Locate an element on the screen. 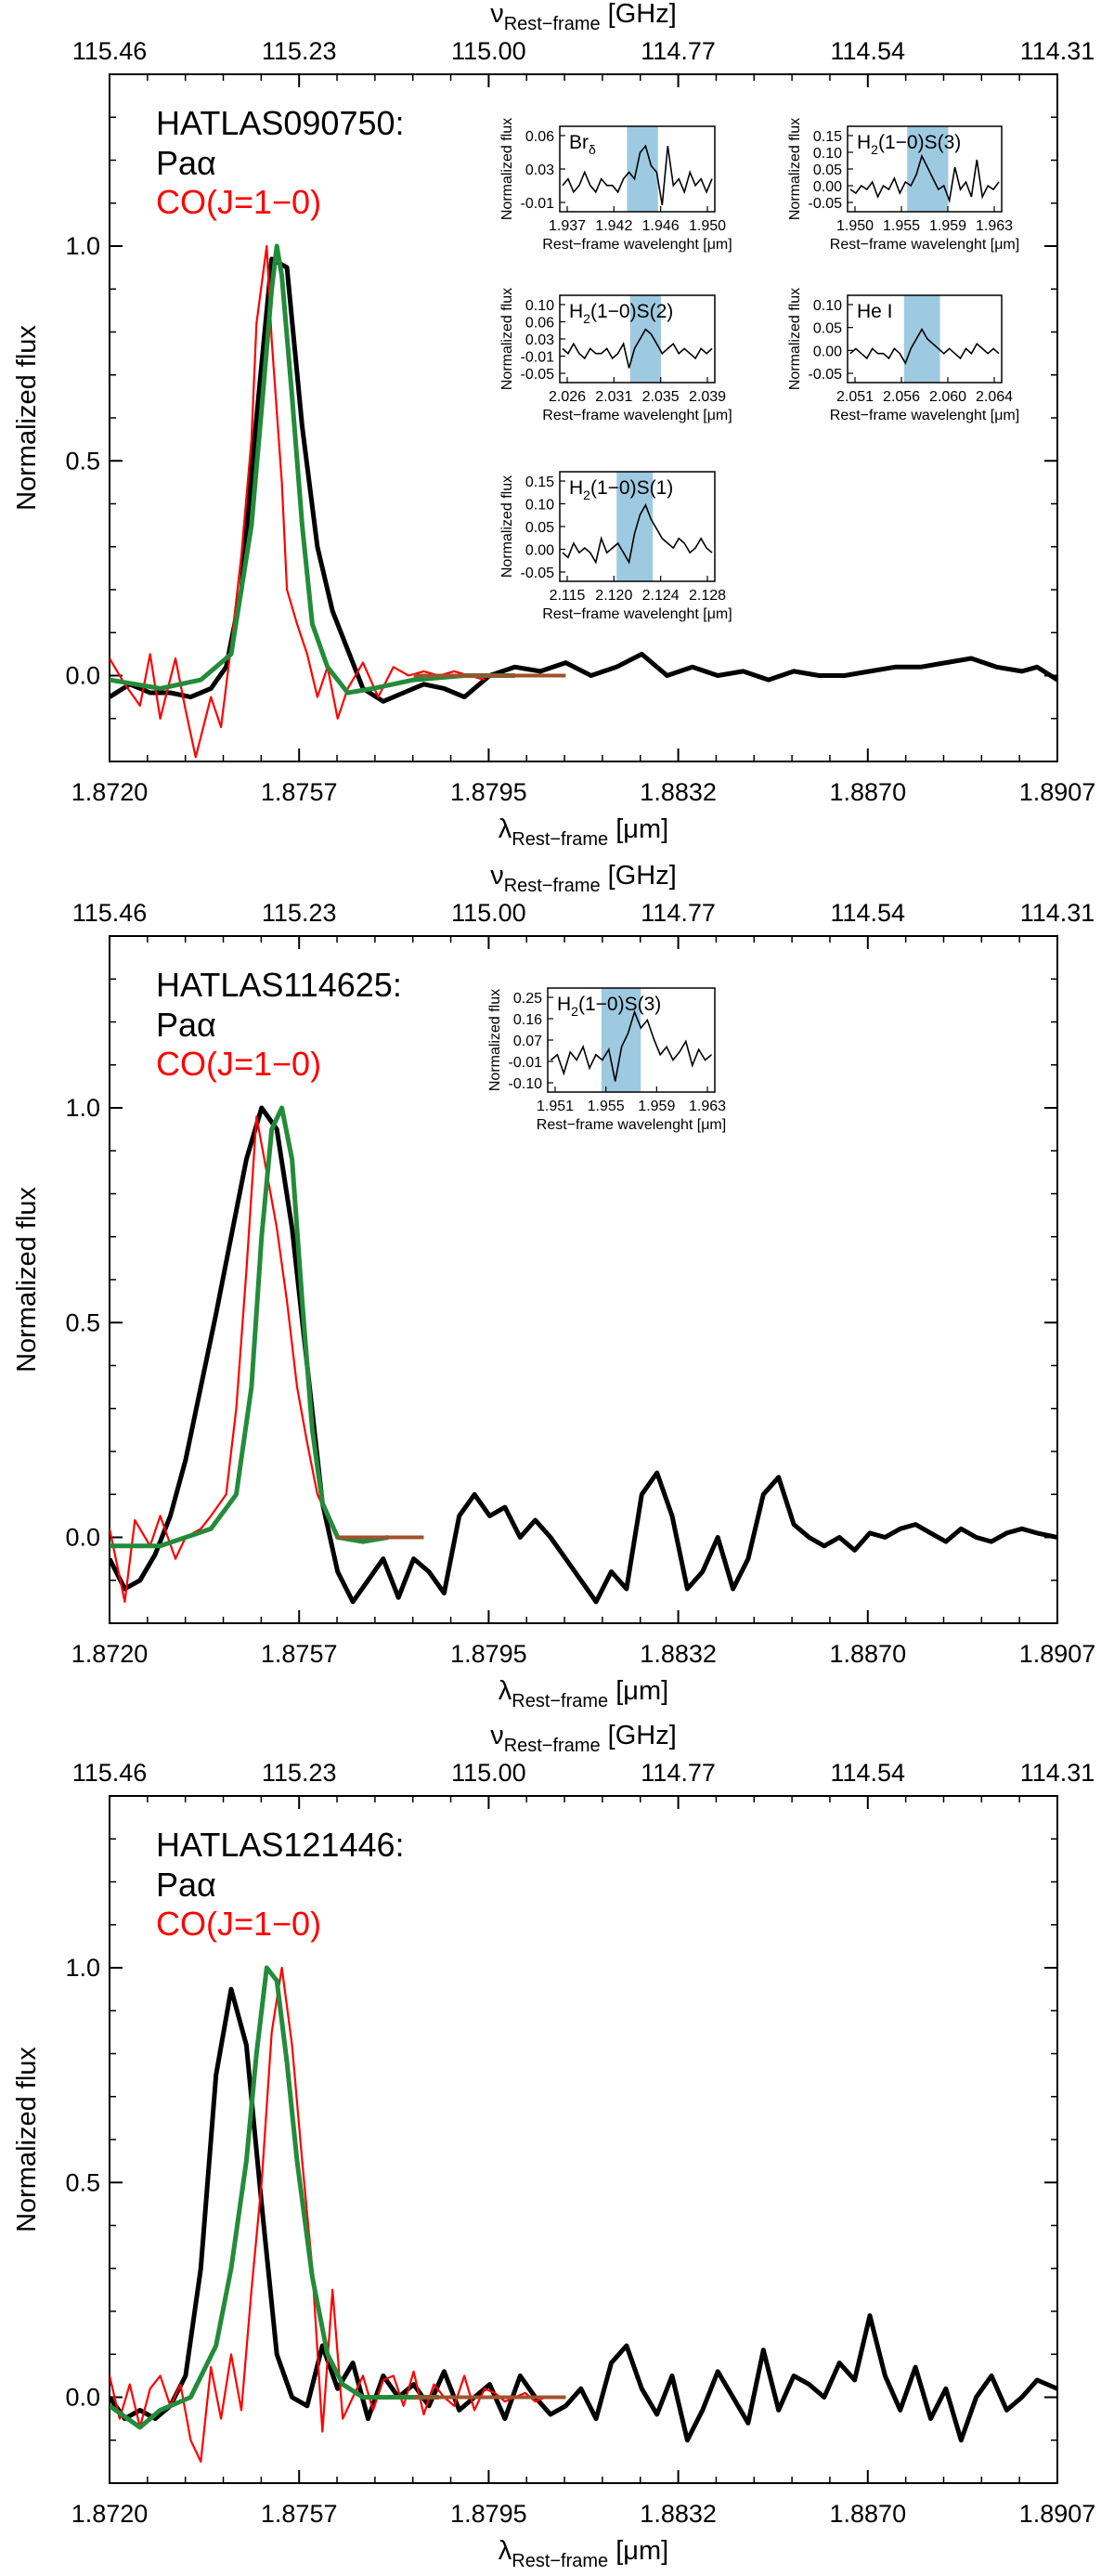 This screenshot has height=2576, width=1114. inset-x-tick-label: 1.951 is located at coordinates (555, 1106).